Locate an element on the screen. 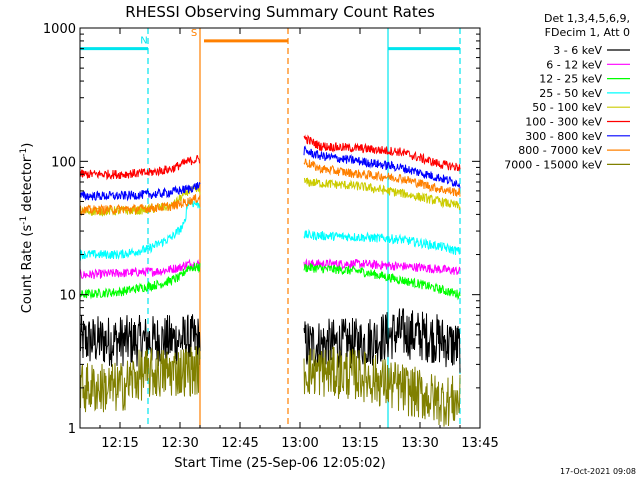 The height and width of the screenshot is (480, 640). x-tick-label: 12:30 is located at coordinates (179, 443).